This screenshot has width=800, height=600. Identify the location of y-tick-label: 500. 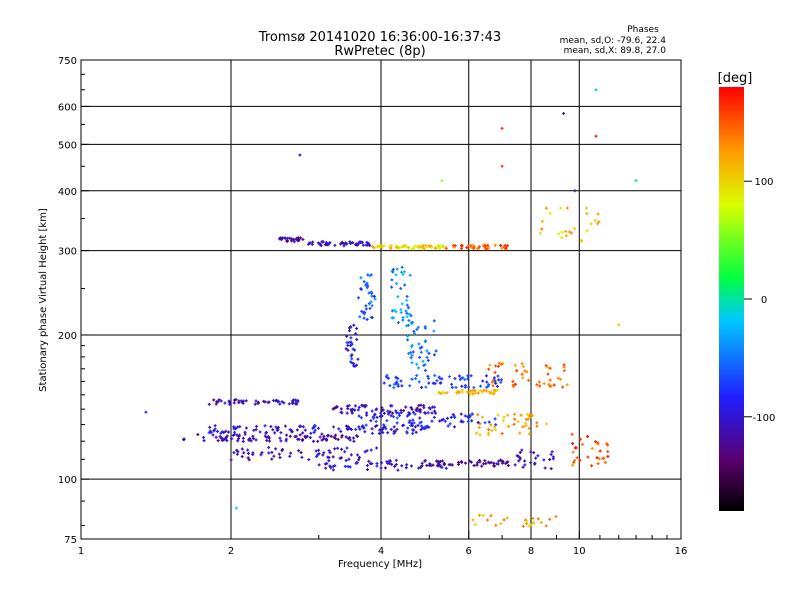
(67, 145).